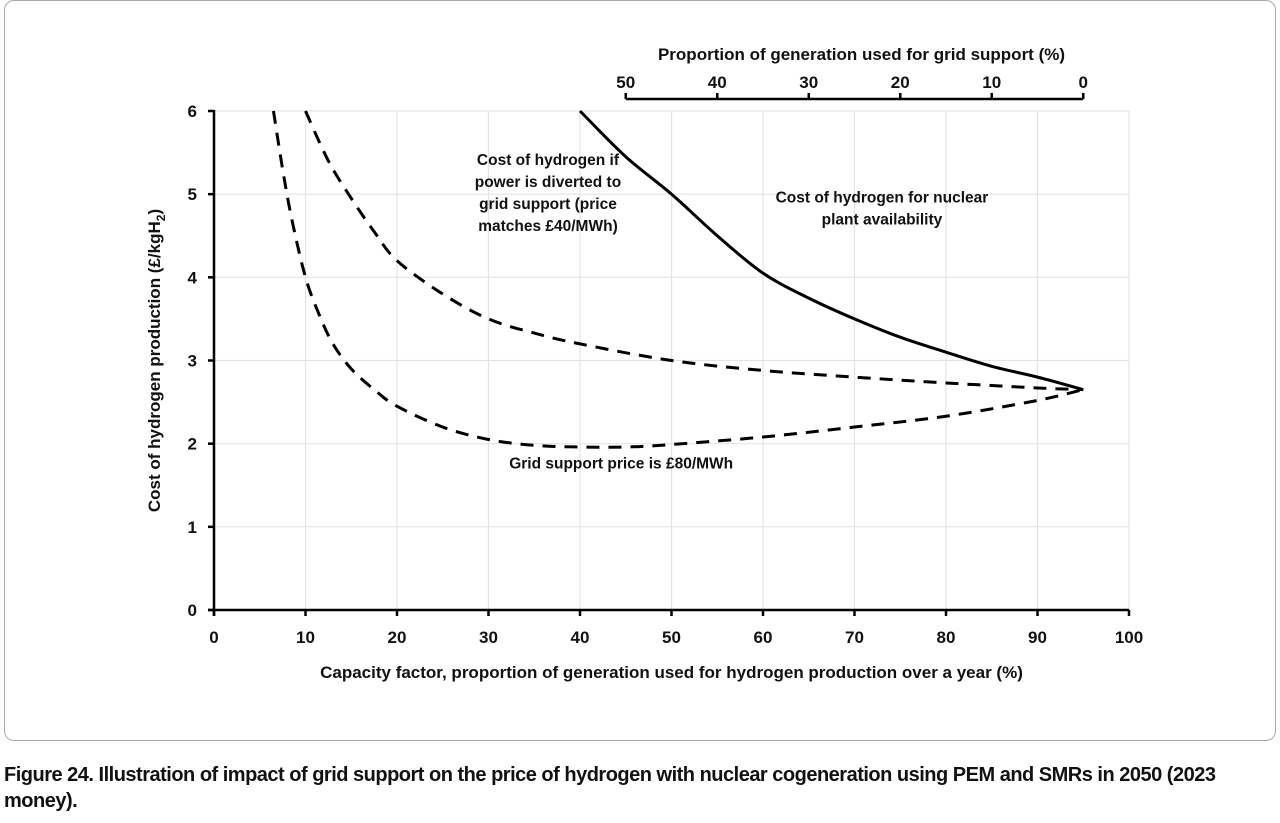 Image resolution: width=1280 pixels, height=823 pixels. I want to click on x-tick-label: 80, so click(946, 637).